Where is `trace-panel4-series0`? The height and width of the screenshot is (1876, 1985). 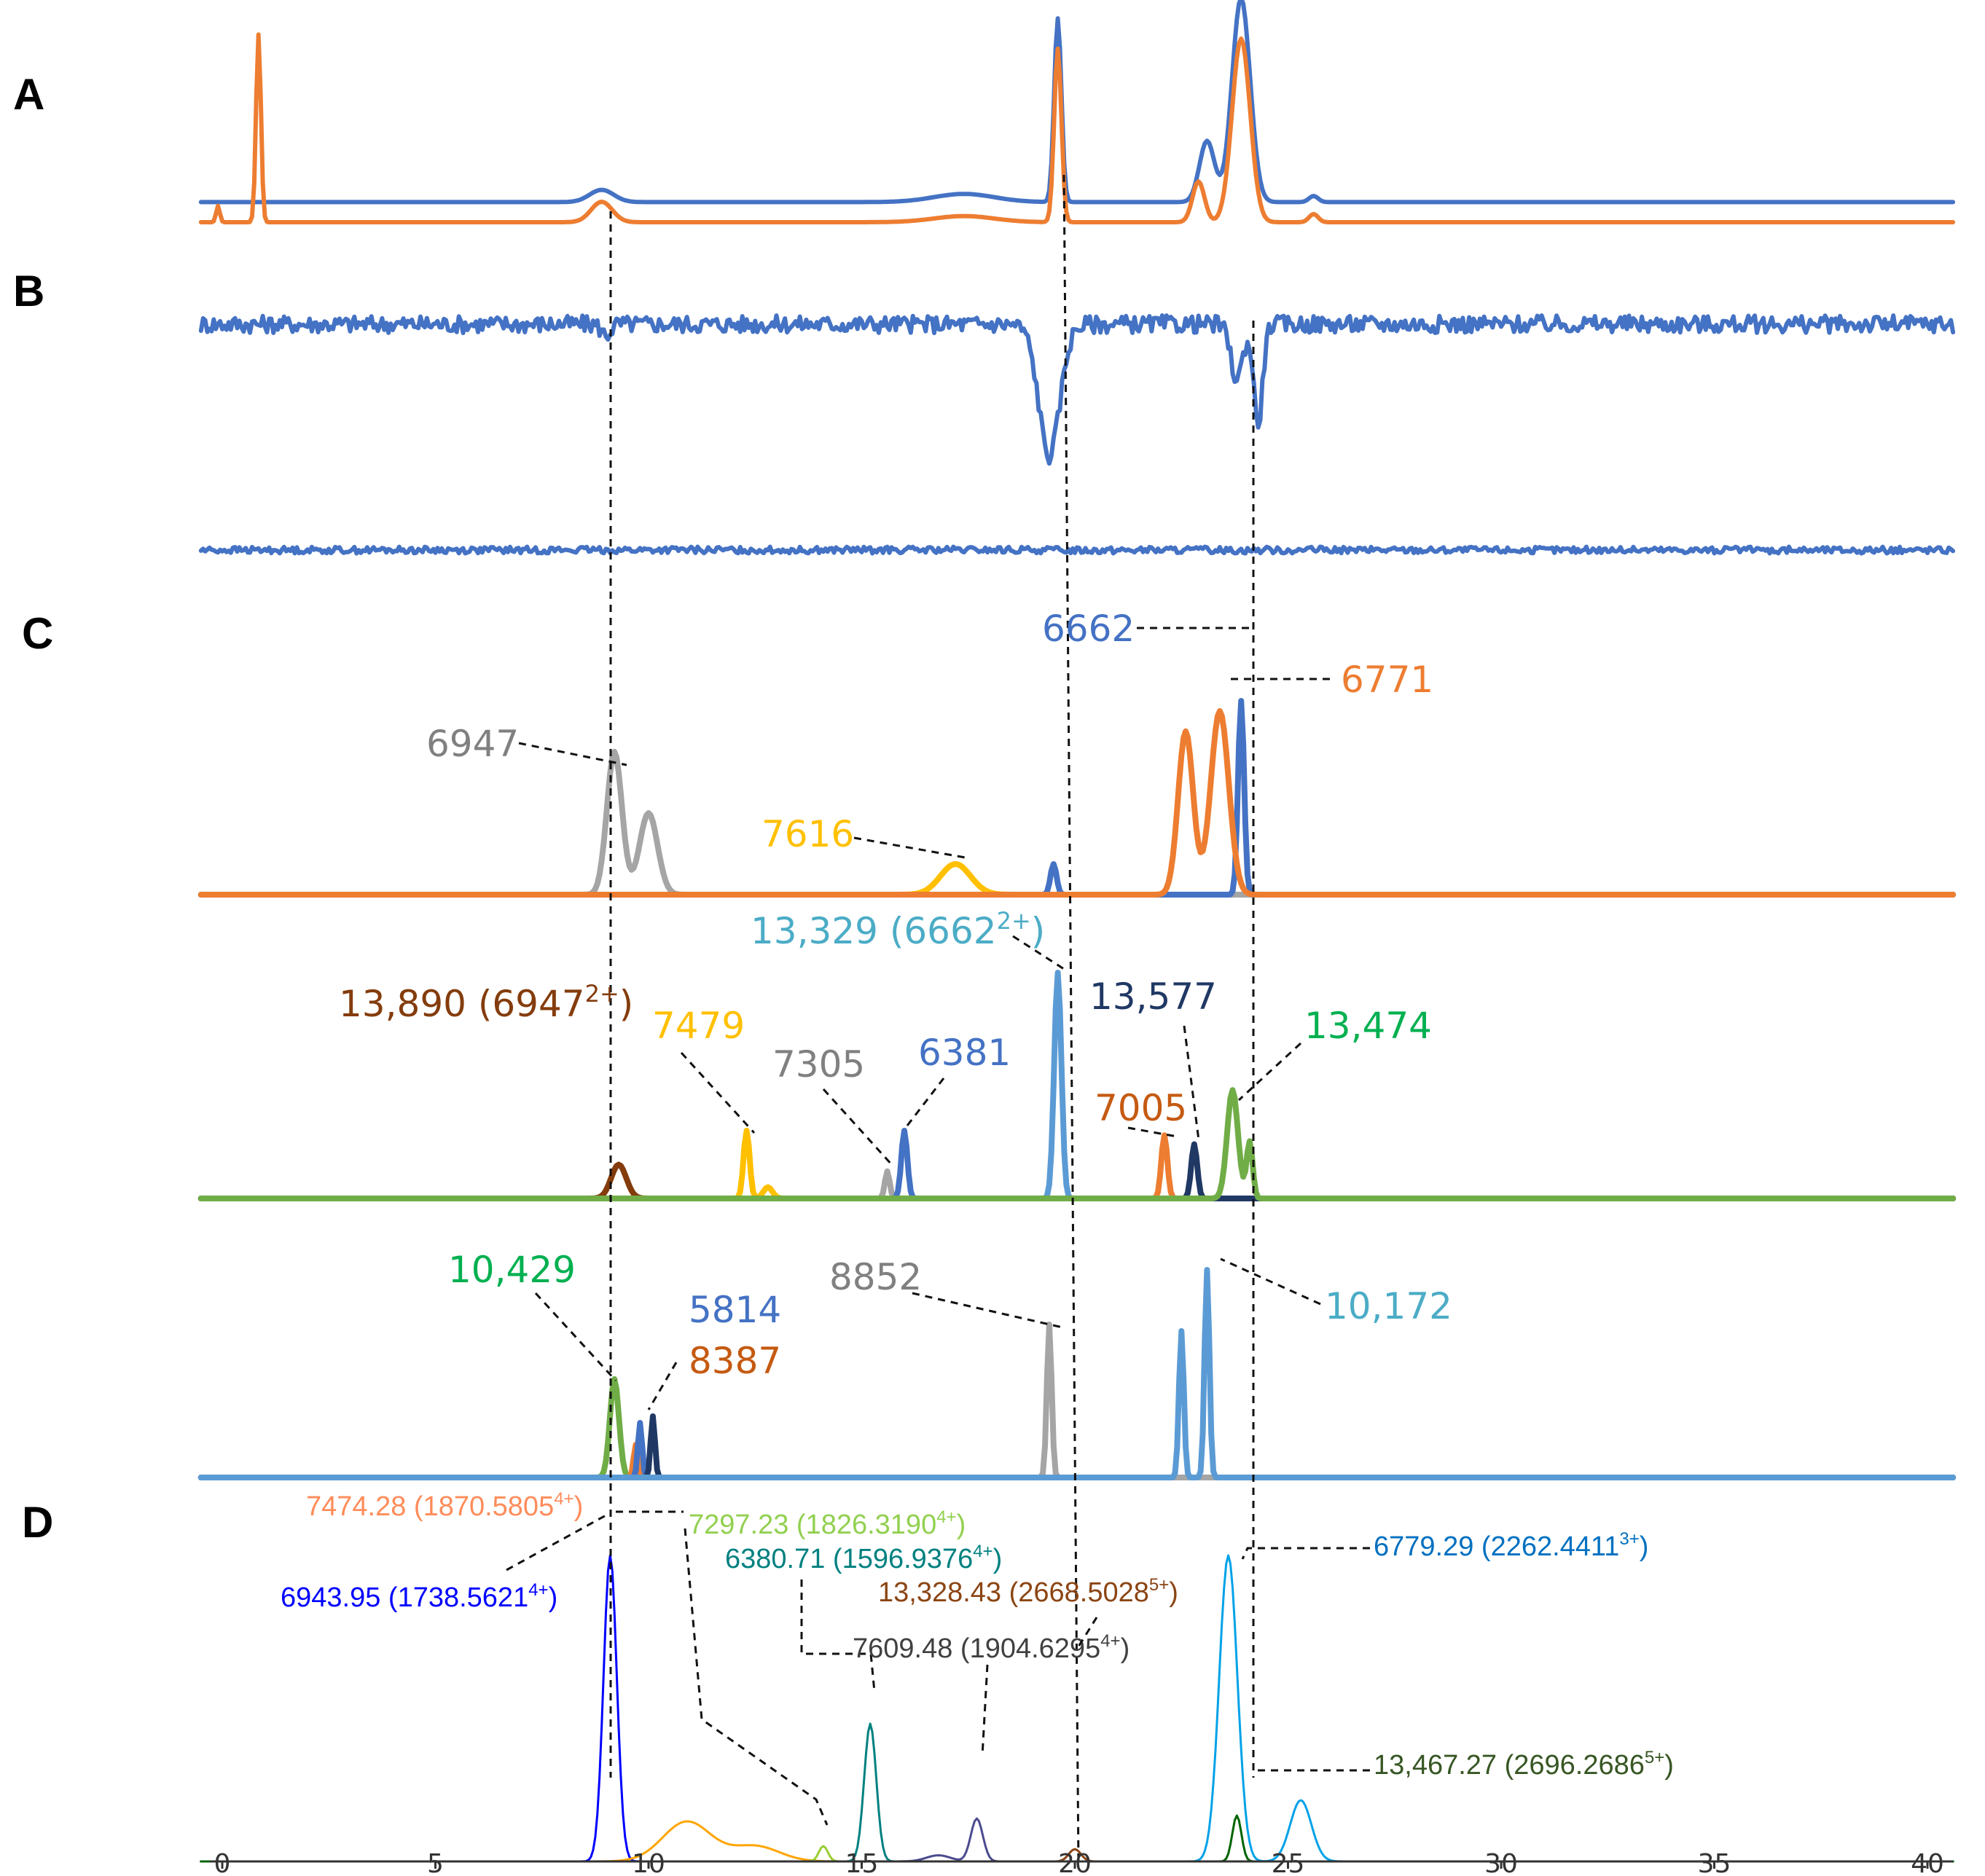
trace-panel4-series0 is located at coordinates (1077, 1428).